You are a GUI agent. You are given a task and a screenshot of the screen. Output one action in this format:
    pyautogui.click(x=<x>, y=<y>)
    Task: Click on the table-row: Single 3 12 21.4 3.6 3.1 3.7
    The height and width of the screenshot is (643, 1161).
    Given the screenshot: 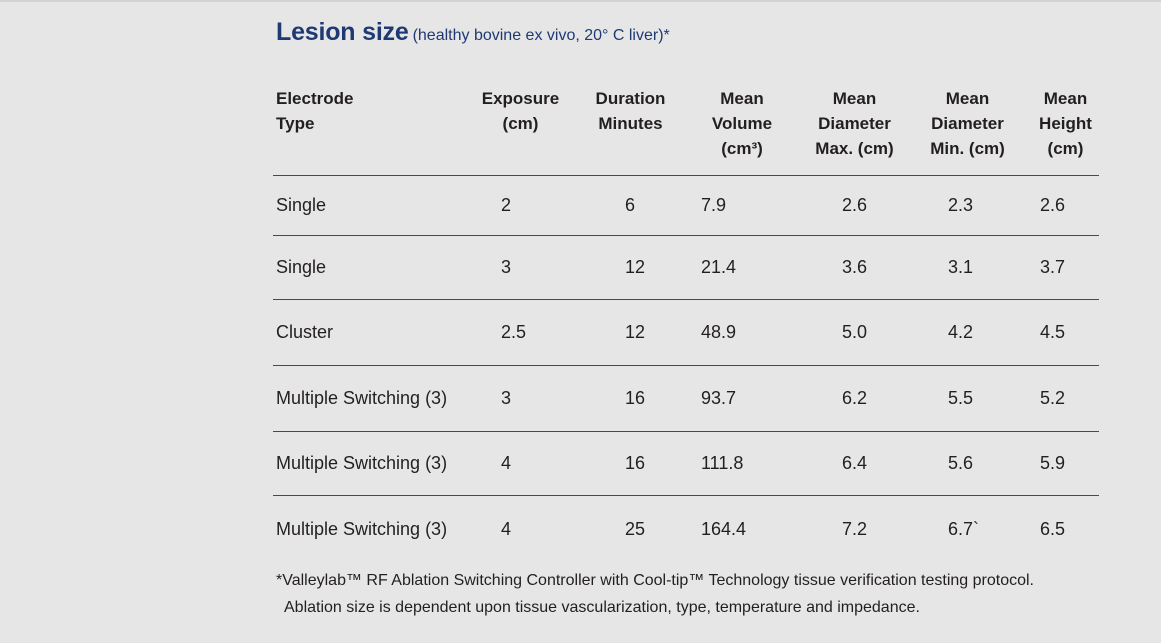 What is the action you would take?
    pyautogui.click(x=686, y=268)
    